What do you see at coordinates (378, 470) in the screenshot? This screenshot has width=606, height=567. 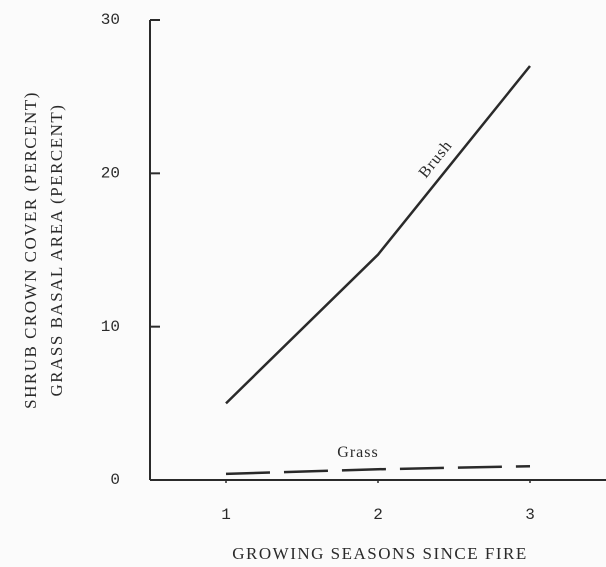 I see `series-line` at bounding box center [378, 470].